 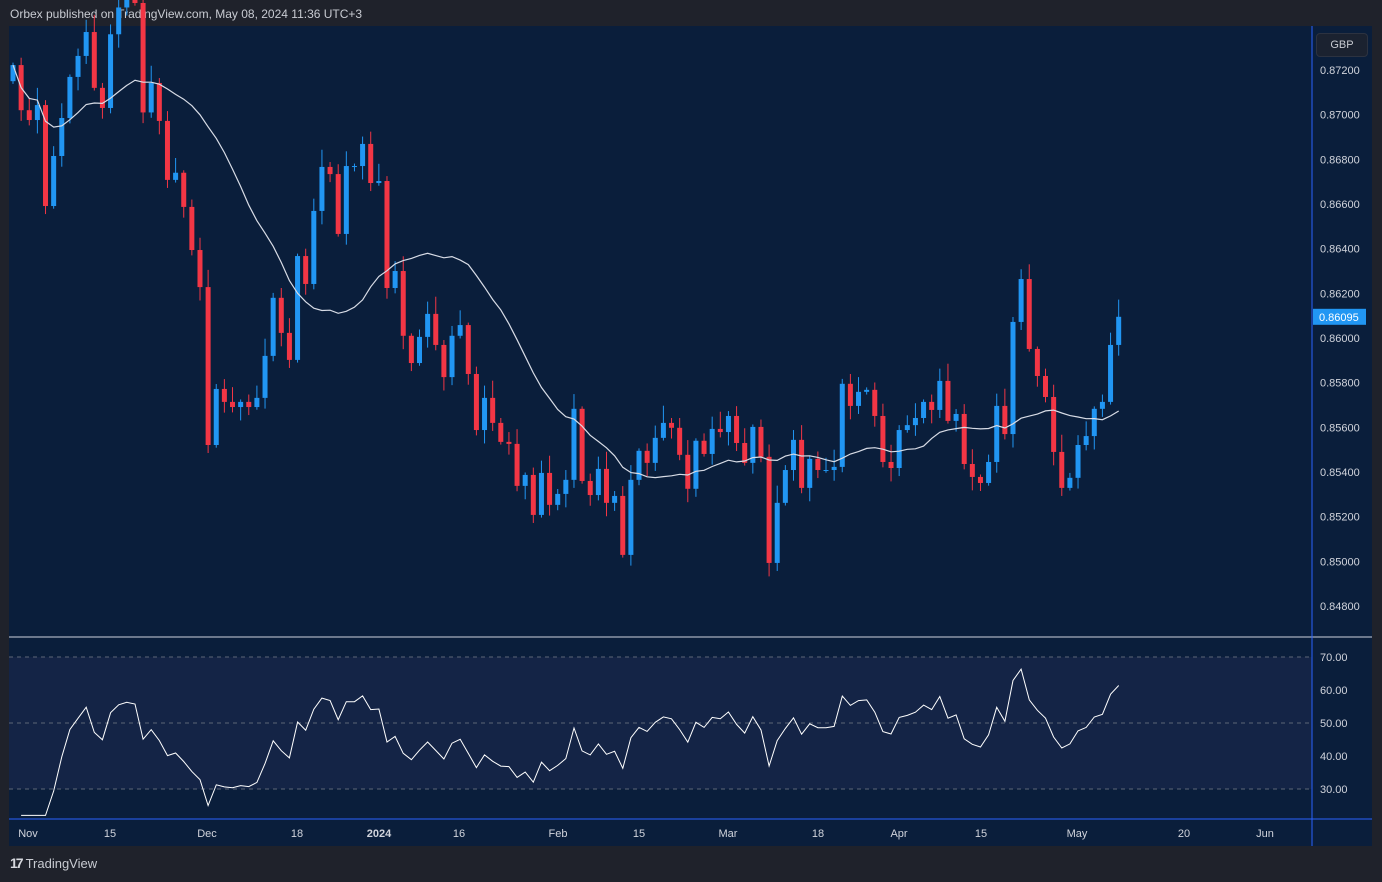 I want to click on time-tick-label: 18, so click(x=818, y=834).